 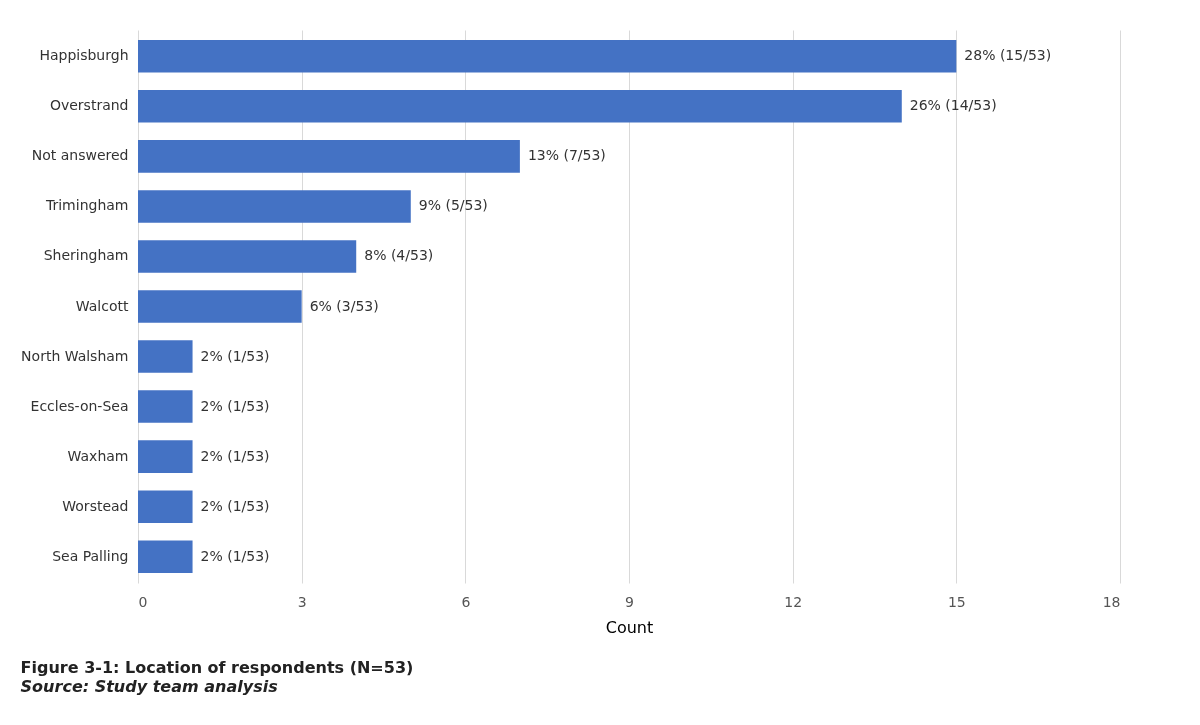 I want to click on x-tick-label: 0, so click(x=143, y=601).